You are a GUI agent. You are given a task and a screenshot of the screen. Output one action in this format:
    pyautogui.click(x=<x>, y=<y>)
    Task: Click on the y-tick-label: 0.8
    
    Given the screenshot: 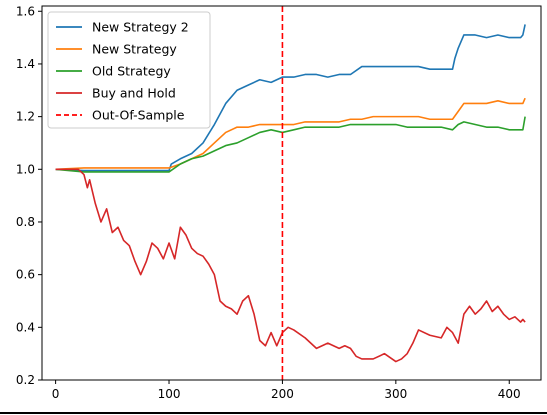 What is the action you would take?
    pyautogui.click(x=25, y=222)
    